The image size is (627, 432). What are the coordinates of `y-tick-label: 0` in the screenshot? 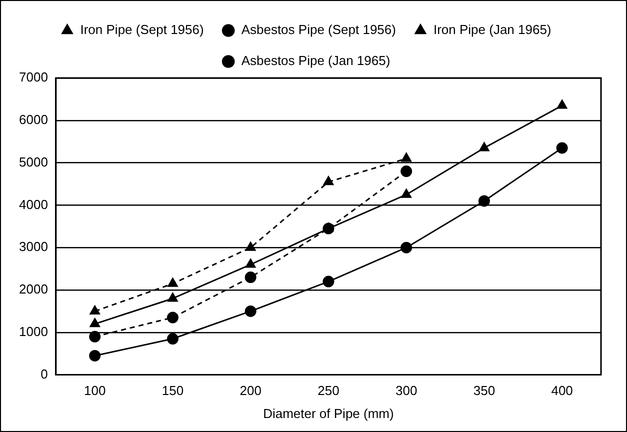 It's located at (44, 374).